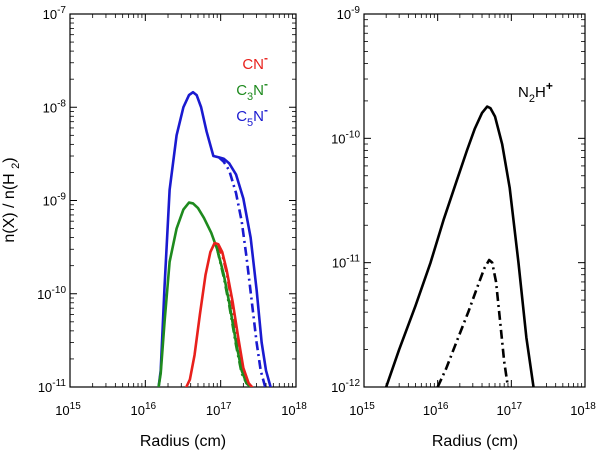  I want to click on left-curves, so click(214, 238).